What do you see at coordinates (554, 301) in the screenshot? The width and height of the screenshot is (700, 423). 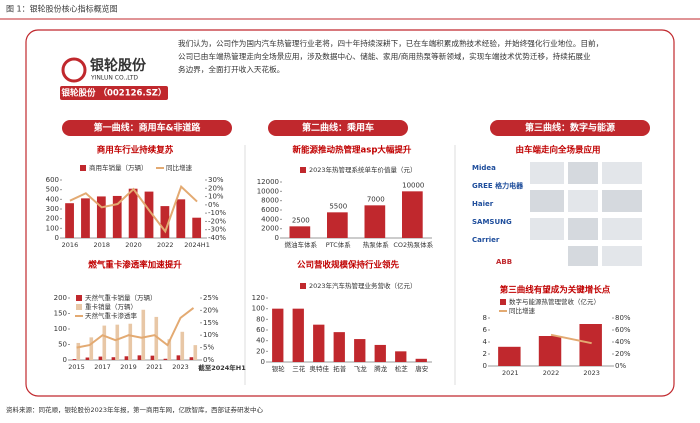 I see `legend-label: 数字与能源热管理营收（亿元）` at bounding box center [554, 301].